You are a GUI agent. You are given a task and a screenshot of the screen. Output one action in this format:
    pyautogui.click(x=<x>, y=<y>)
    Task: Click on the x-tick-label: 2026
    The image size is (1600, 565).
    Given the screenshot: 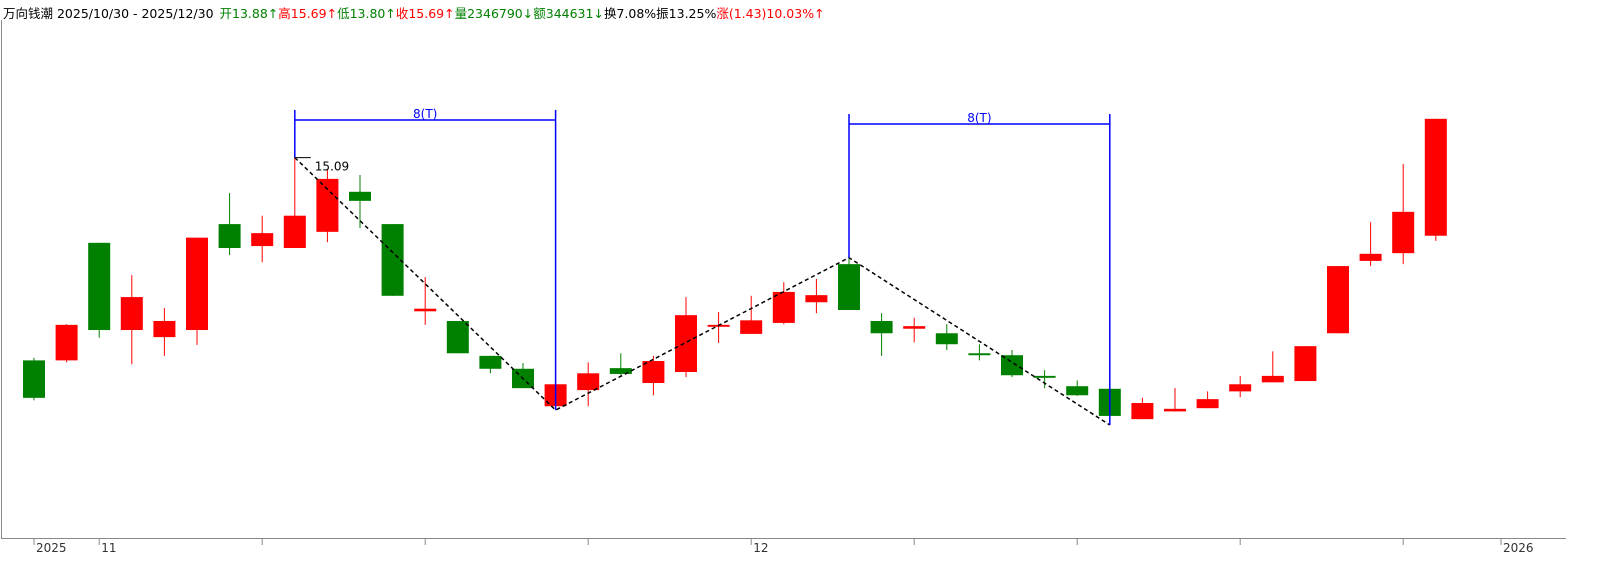 What is the action you would take?
    pyautogui.click(x=1518, y=548)
    